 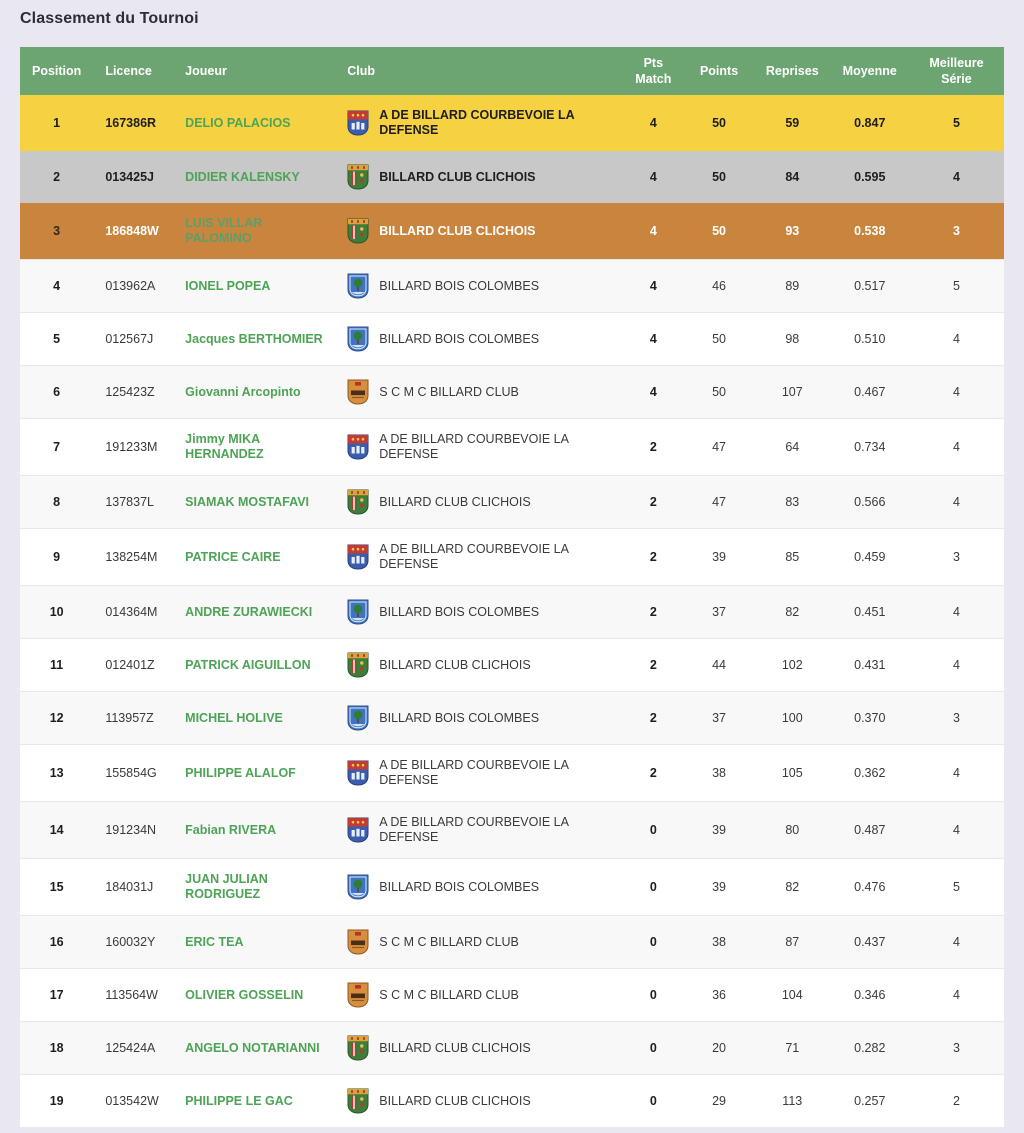 What do you see at coordinates (719, 71) in the screenshot?
I see `column-header-points: Points` at bounding box center [719, 71].